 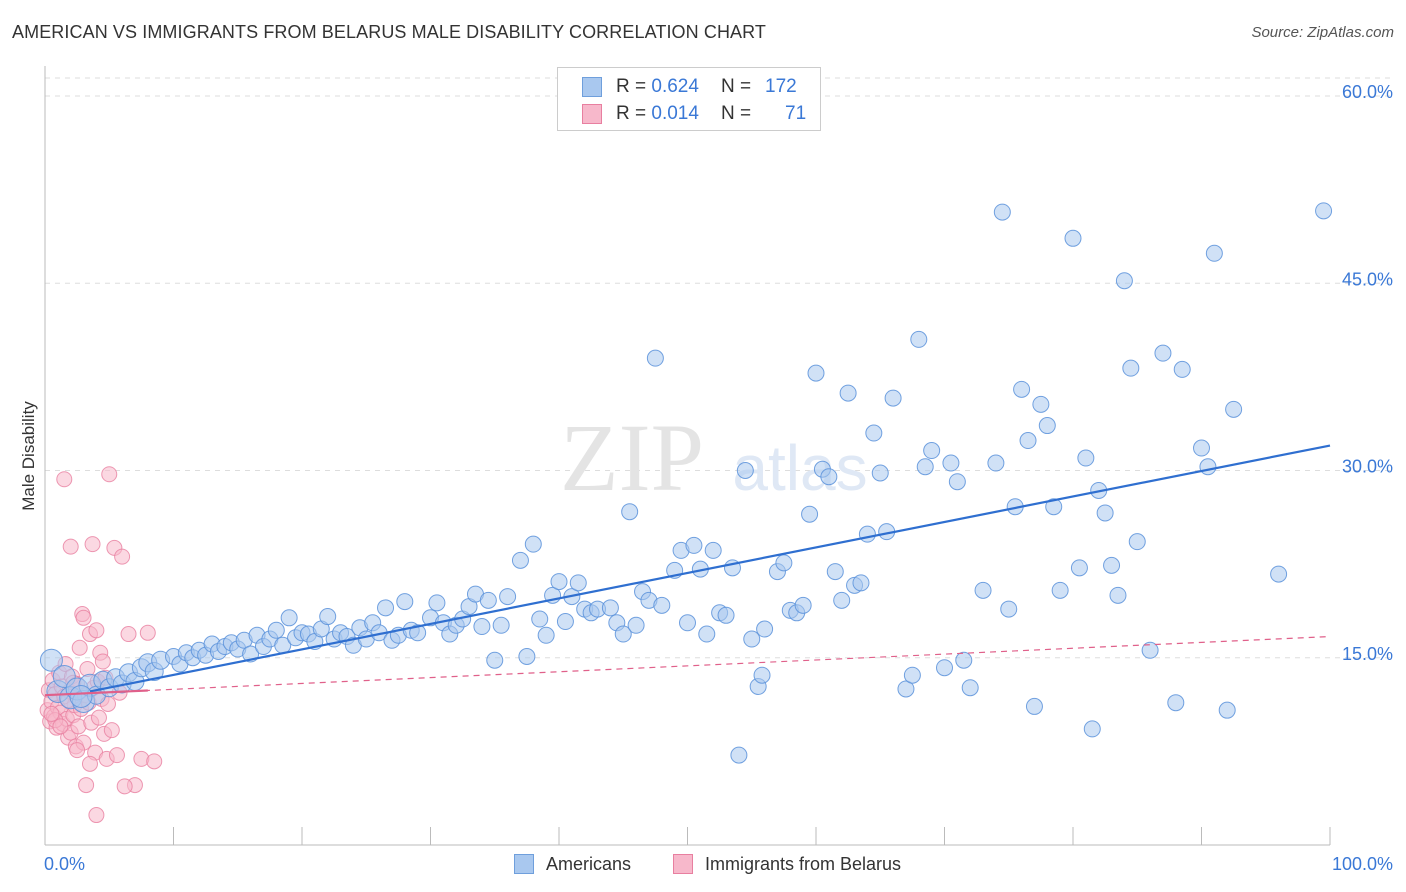 I want to click on legend-n-value: 71, so click(x=796, y=113).